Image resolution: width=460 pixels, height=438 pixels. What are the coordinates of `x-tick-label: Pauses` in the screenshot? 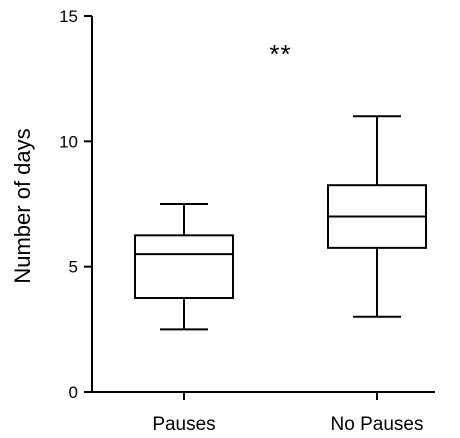 It's located at (183, 424).